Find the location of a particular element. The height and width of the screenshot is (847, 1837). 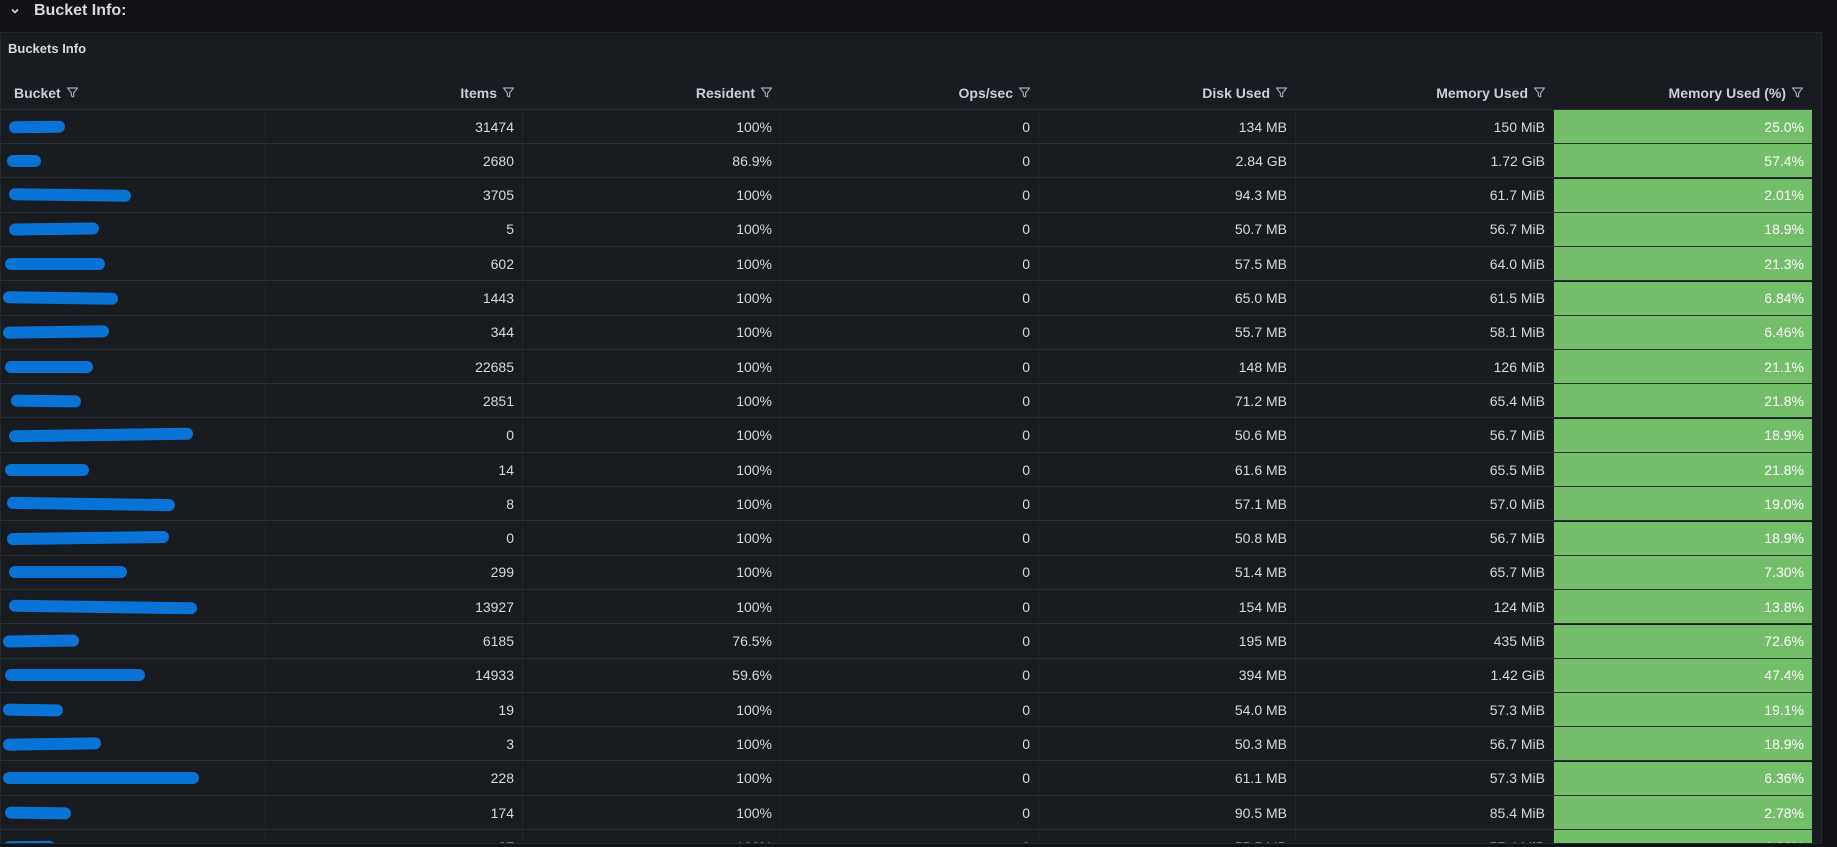

cell-memory-used: 61.7 MiB is located at coordinates (1425, 195).